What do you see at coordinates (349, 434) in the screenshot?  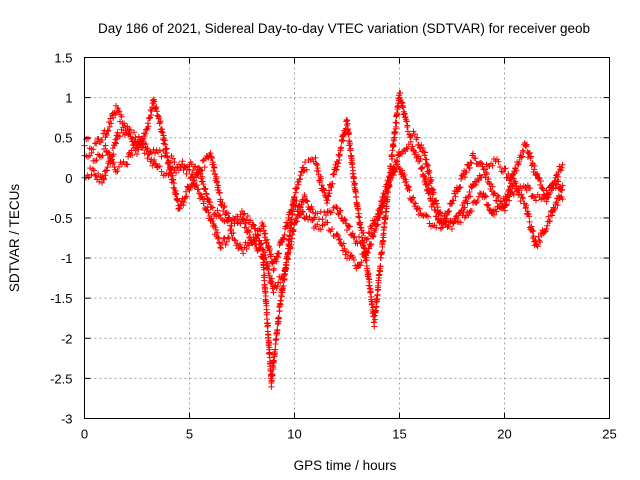 I see `x-tick-labels: 0 5 10 15 20 25` at bounding box center [349, 434].